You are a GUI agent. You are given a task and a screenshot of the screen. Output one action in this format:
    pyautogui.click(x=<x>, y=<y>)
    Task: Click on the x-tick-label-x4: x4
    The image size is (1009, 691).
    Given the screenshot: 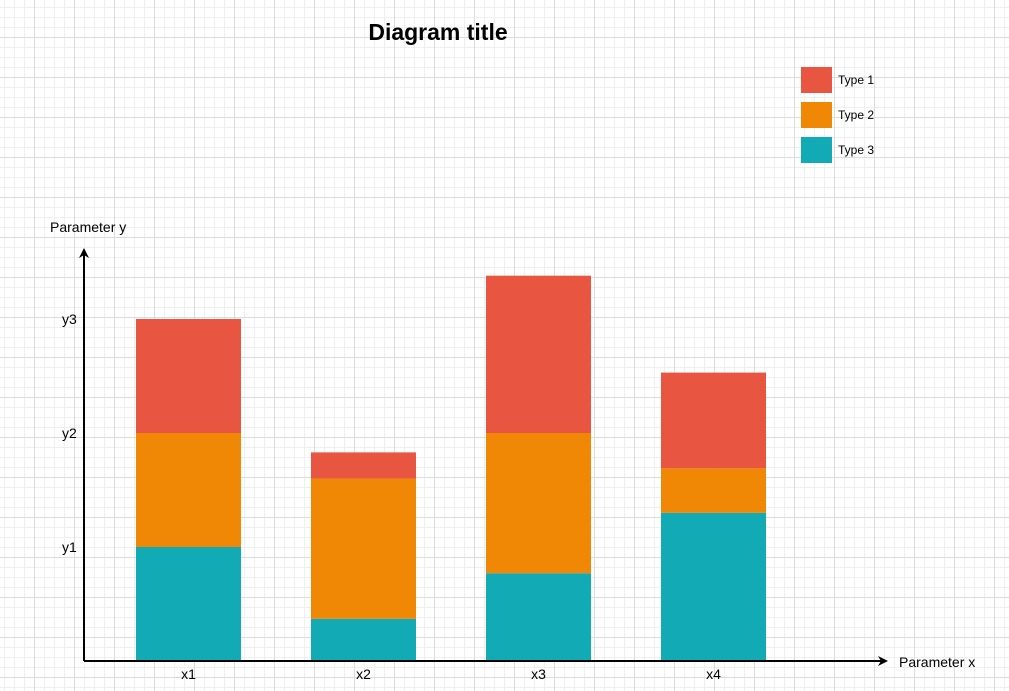 What is the action you would take?
    pyautogui.click(x=713, y=674)
    